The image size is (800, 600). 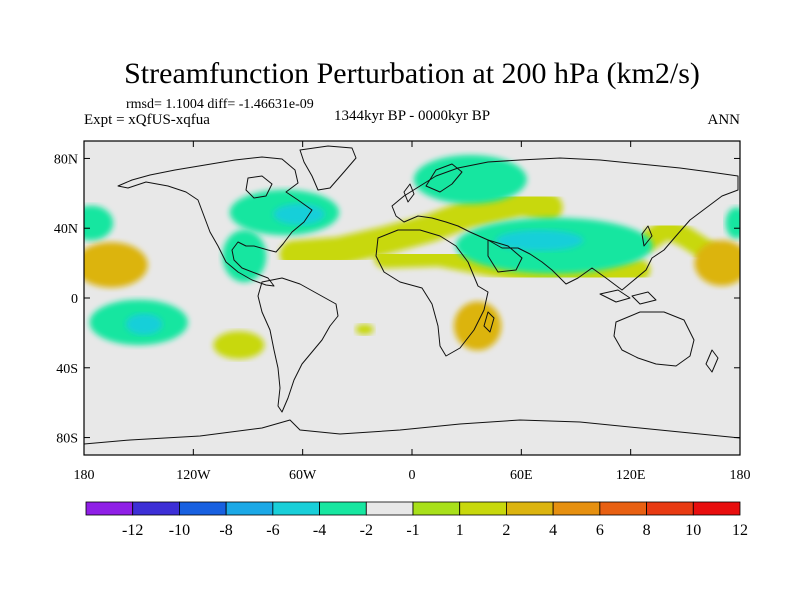 I want to click on contour-region-caribbean-low, so click(x=244, y=256).